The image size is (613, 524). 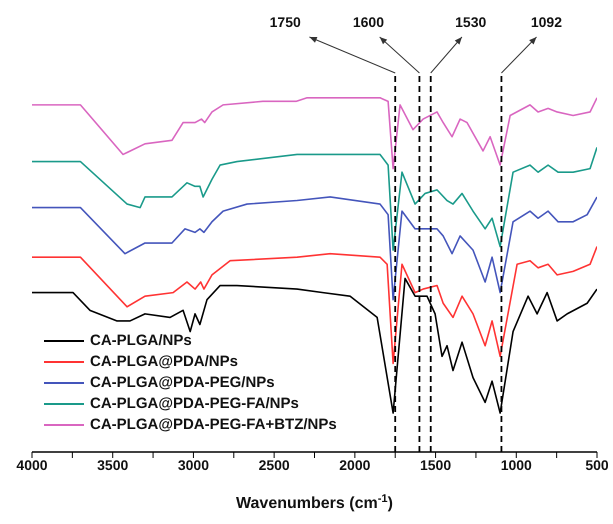 I want to click on x-axis-title: Wavenumbers (cm$^{-1}$), so click(x=314, y=502).